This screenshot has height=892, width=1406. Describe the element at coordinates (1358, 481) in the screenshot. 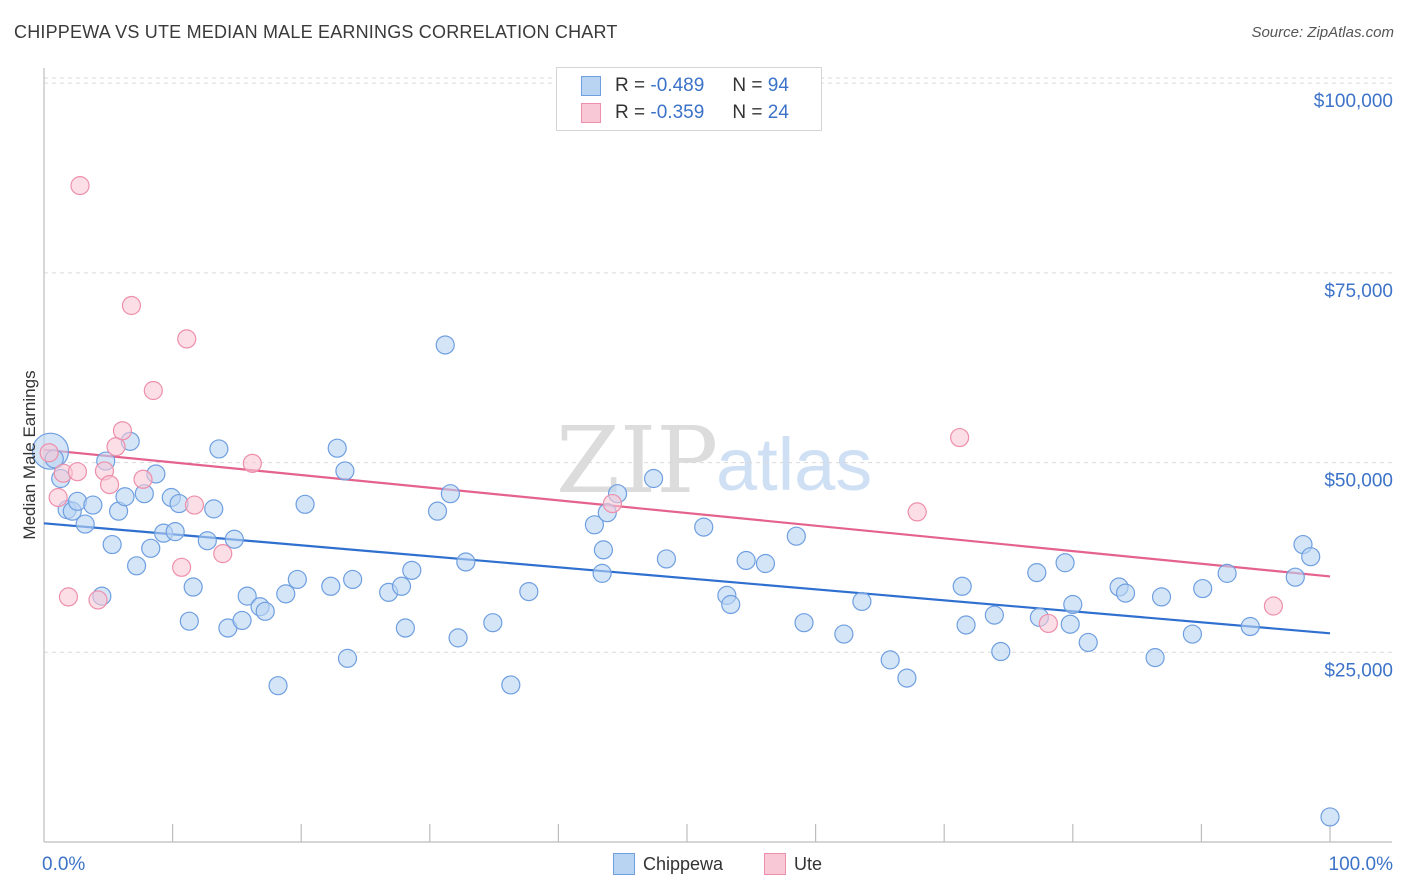

I see `y-tick-label: $50,000` at that location.